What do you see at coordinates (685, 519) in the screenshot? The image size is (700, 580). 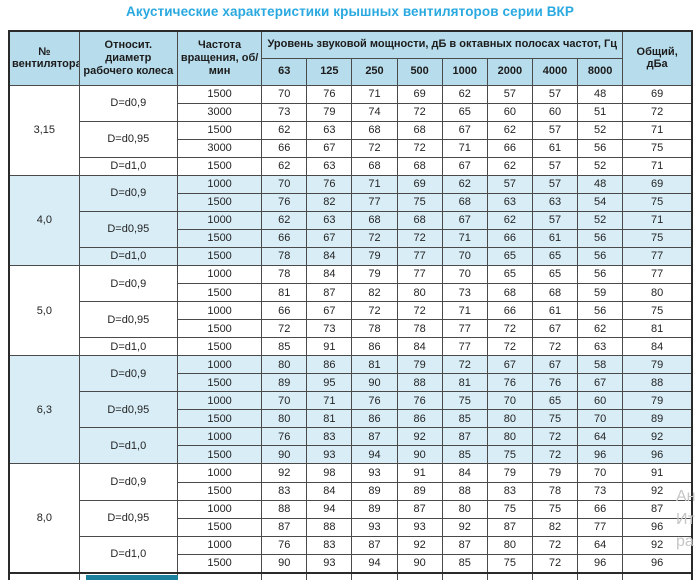 I see `watermark-fragment: Ит` at bounding box center [685, 519].